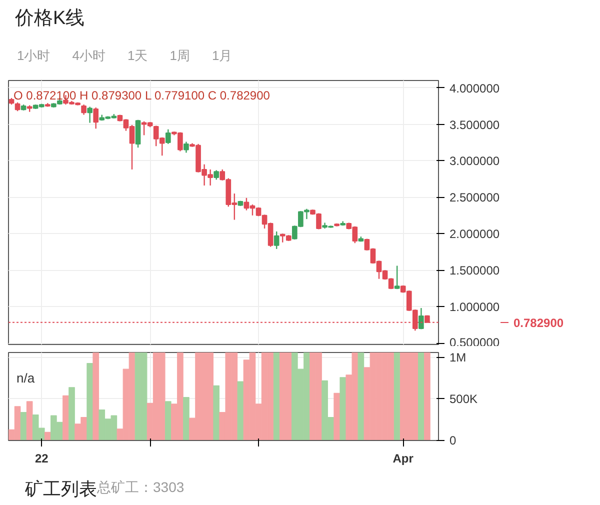 Image resolution: width=600 pixels, height=505 pixels. What do you see at coordinates (475, 161) in the screenshot?
I see `y-tick-label: 3.000000` at bounding box center [475, 161].